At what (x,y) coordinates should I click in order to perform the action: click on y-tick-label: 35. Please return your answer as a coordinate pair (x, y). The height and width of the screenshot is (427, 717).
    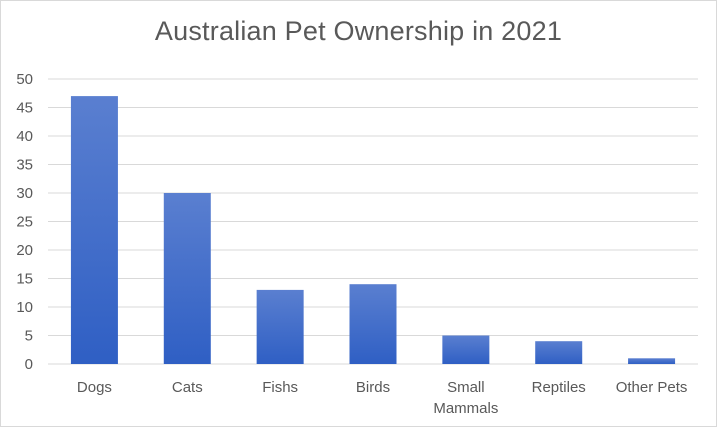
    Looking at the image, I should click on (24, 165).